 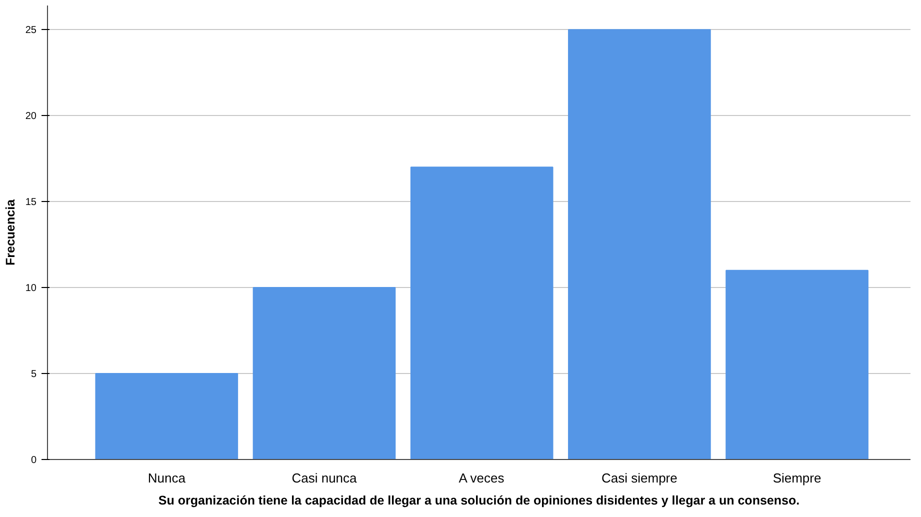 What do you see at coordinates (797, 478) in the screenshot?
I see `x-tick-label: Siempre` at bounding box center [797, 478].